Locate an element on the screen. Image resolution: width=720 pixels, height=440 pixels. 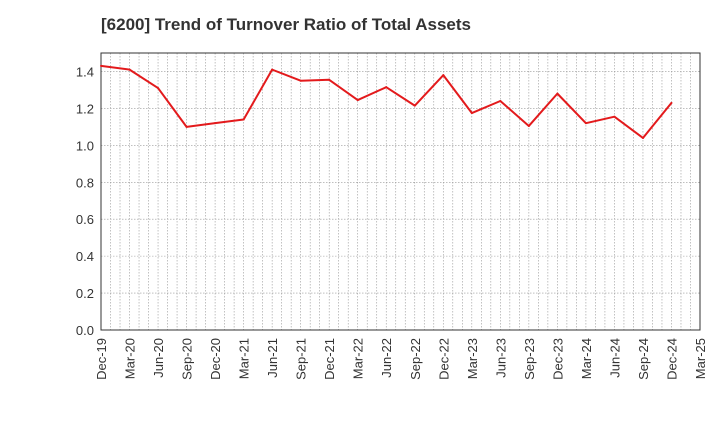
x-tick-label: Sep-23 is located at coordinates (529, 359).